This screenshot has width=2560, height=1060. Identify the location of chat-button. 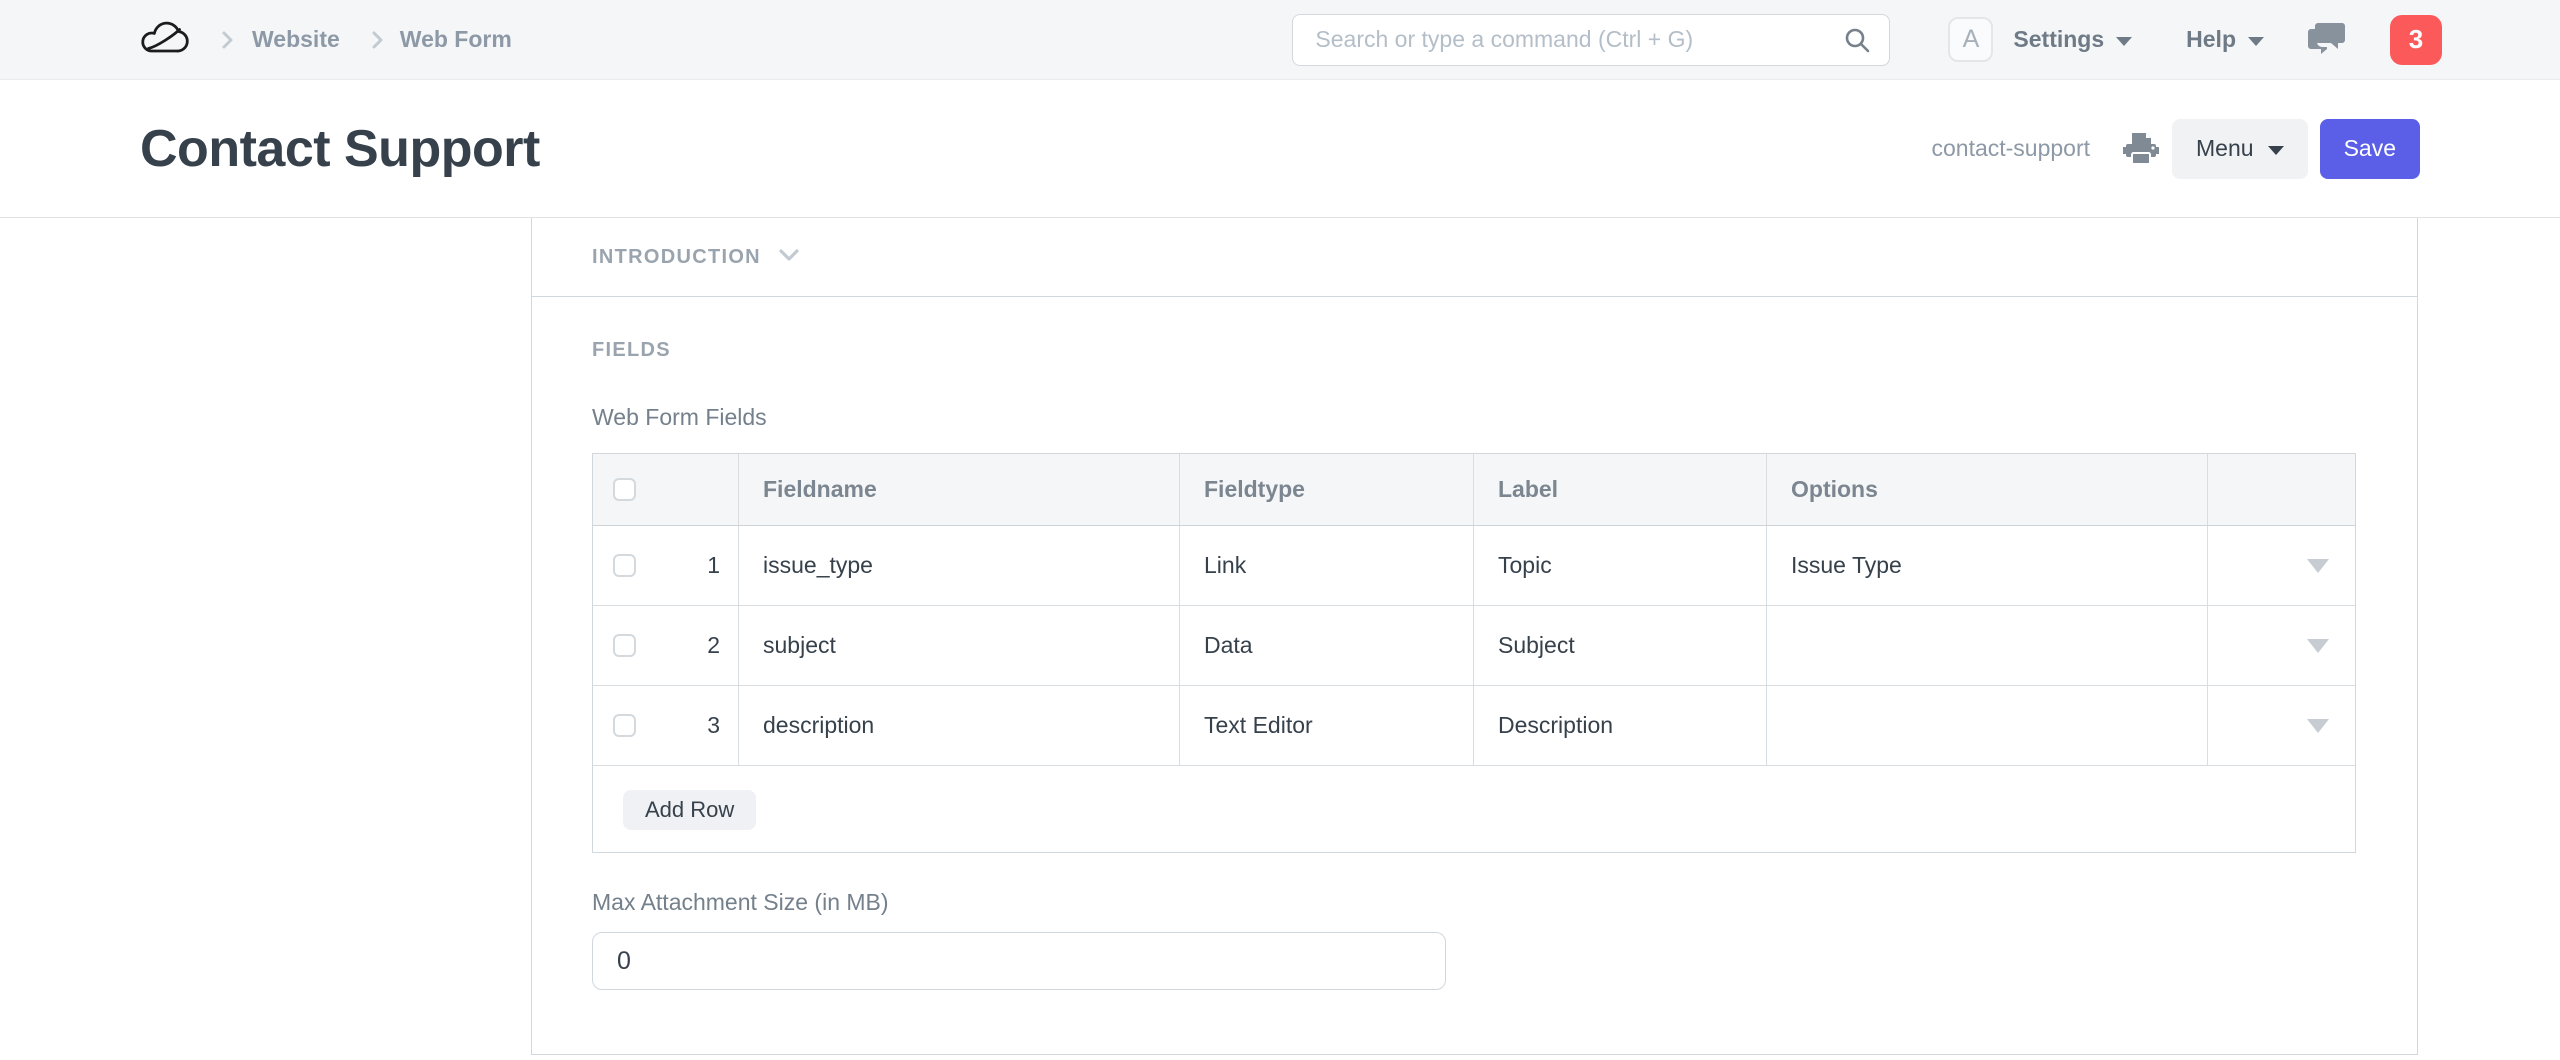
(2327, 39).